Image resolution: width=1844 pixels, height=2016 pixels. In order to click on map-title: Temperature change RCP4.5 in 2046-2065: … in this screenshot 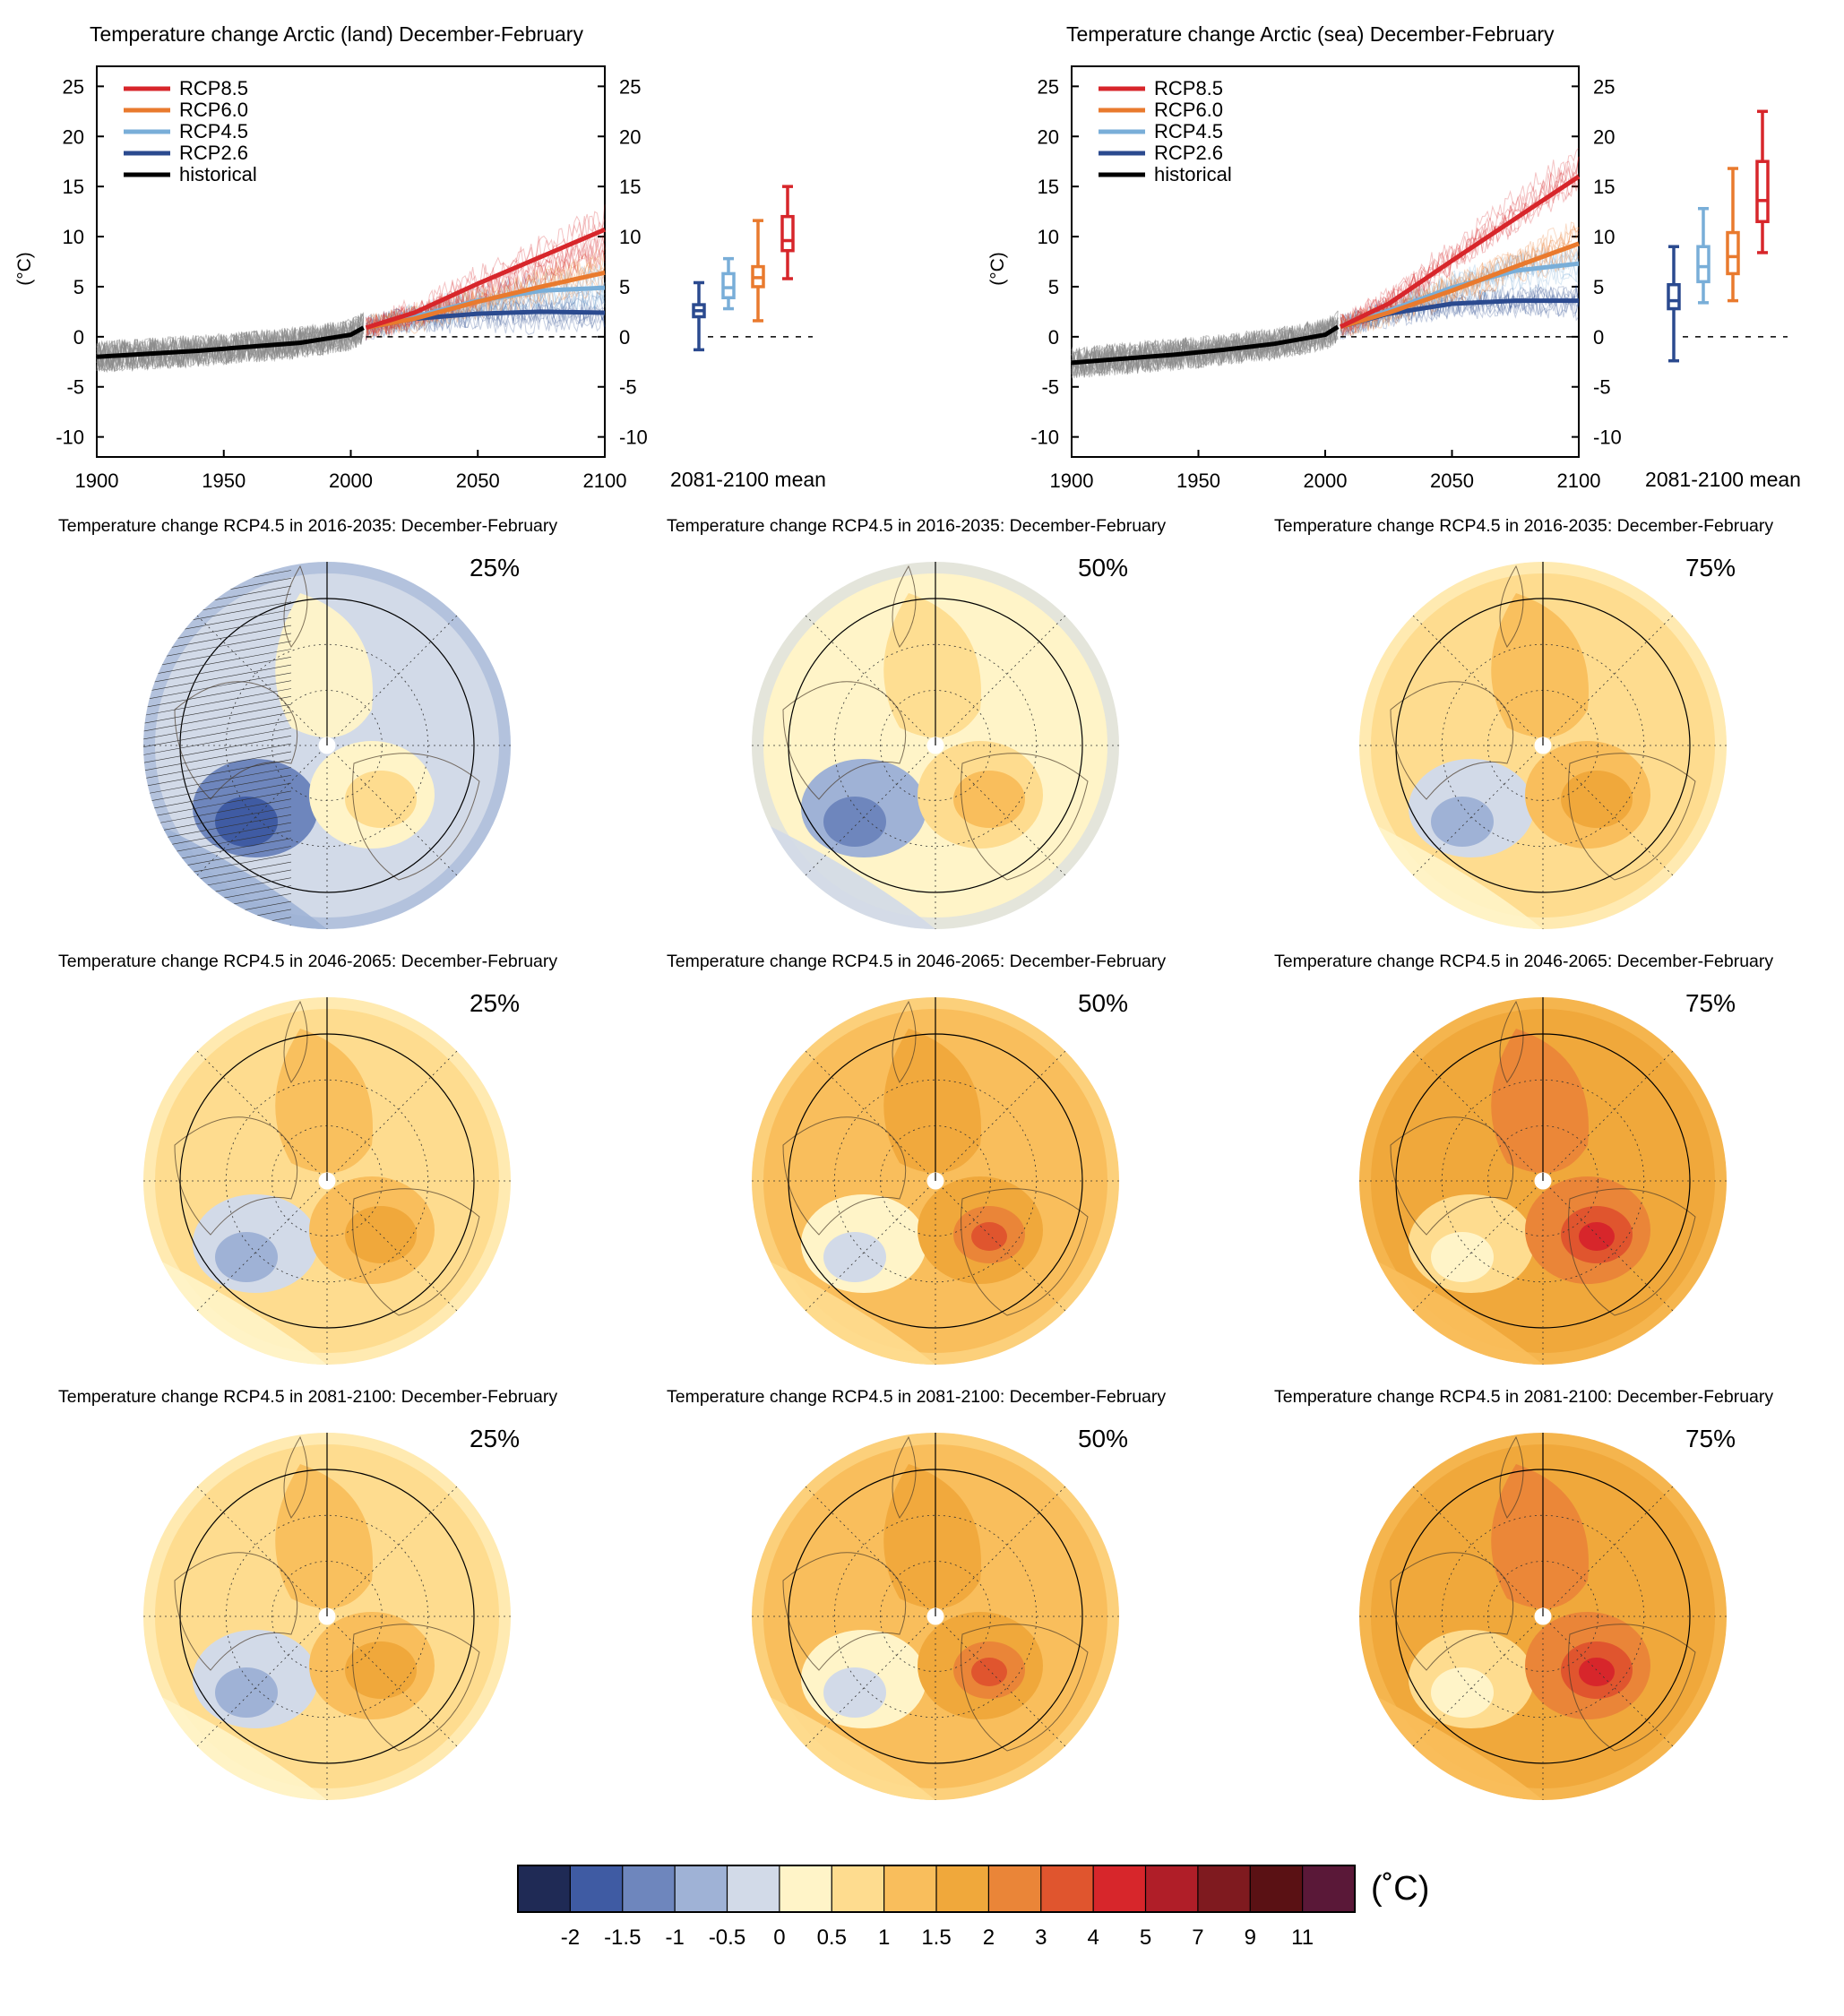, I will do `click(916, 962)`.